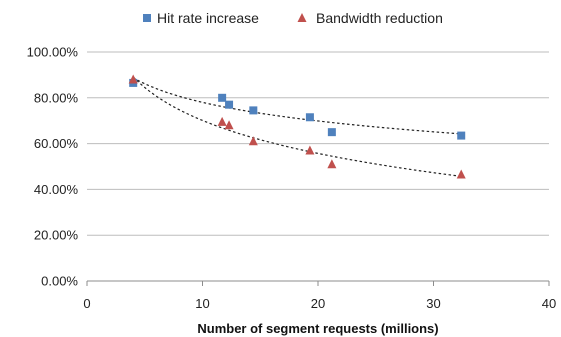 Image resolution: width=561 pixels, height=337 pixels. What do you see at coordinates (147, 18) in the screenshot?
I see `legend-marker-hit-rate` at bounding box center [147, 18].